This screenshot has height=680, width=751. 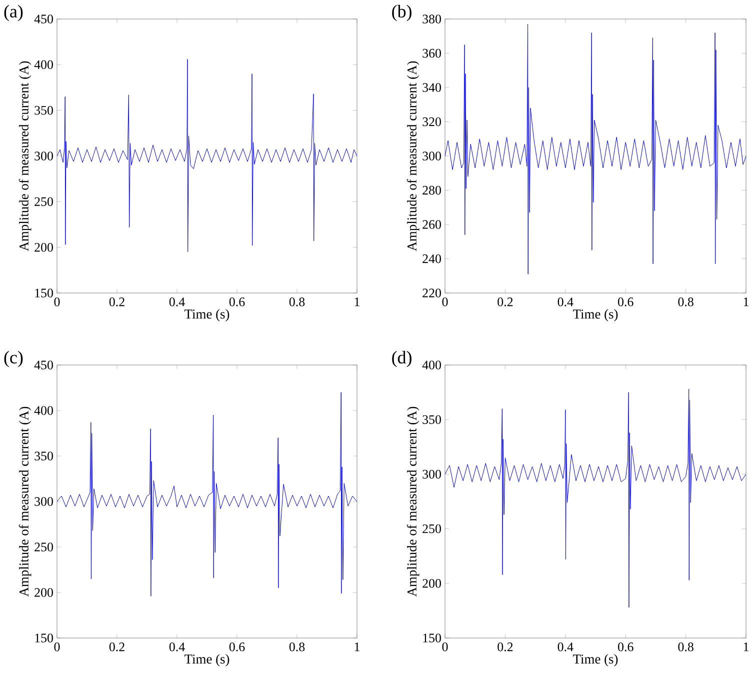 I want to click on chart-title: (d), so click(x=402, y=359).